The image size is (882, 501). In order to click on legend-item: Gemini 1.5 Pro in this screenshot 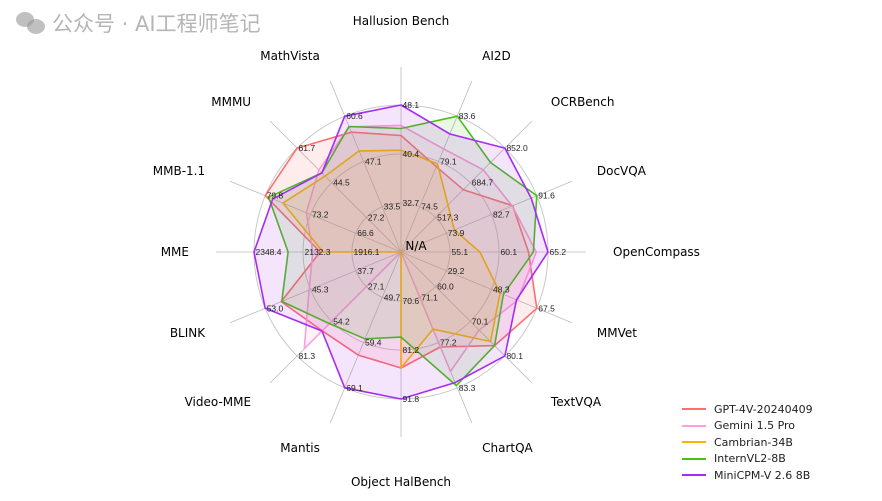, I will do `click(747, 426)`.